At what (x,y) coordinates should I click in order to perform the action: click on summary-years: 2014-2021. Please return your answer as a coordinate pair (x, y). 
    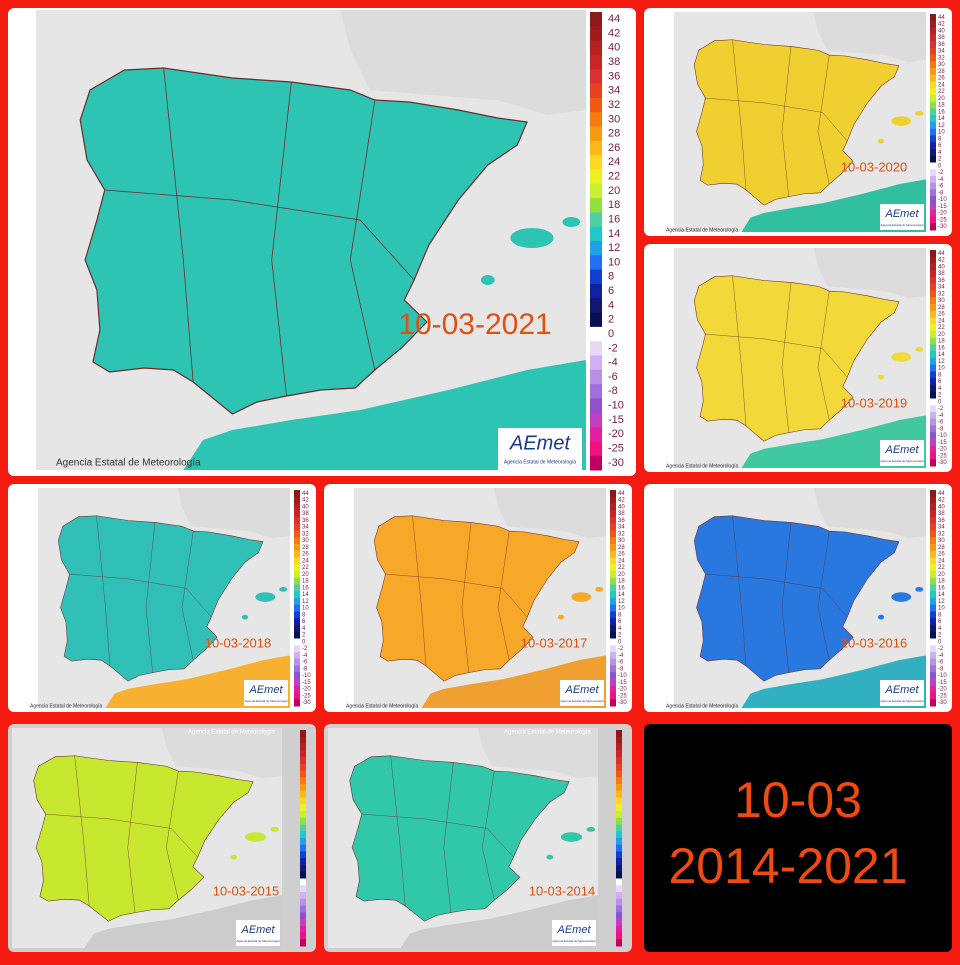
    Looking at the image, I should click on (787, 866).